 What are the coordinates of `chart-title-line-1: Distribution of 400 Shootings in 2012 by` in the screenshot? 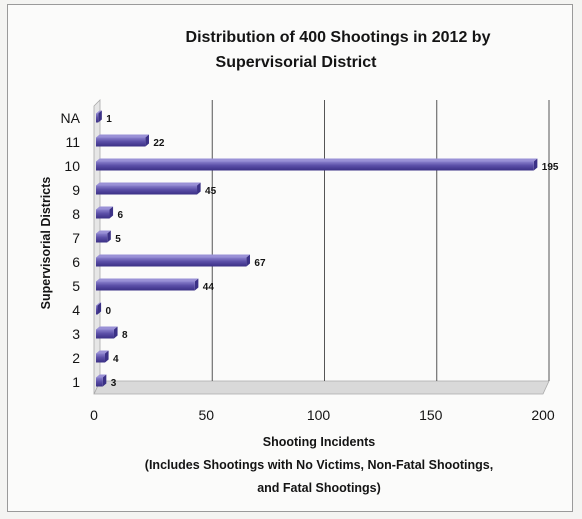 It's located at (338, 37).